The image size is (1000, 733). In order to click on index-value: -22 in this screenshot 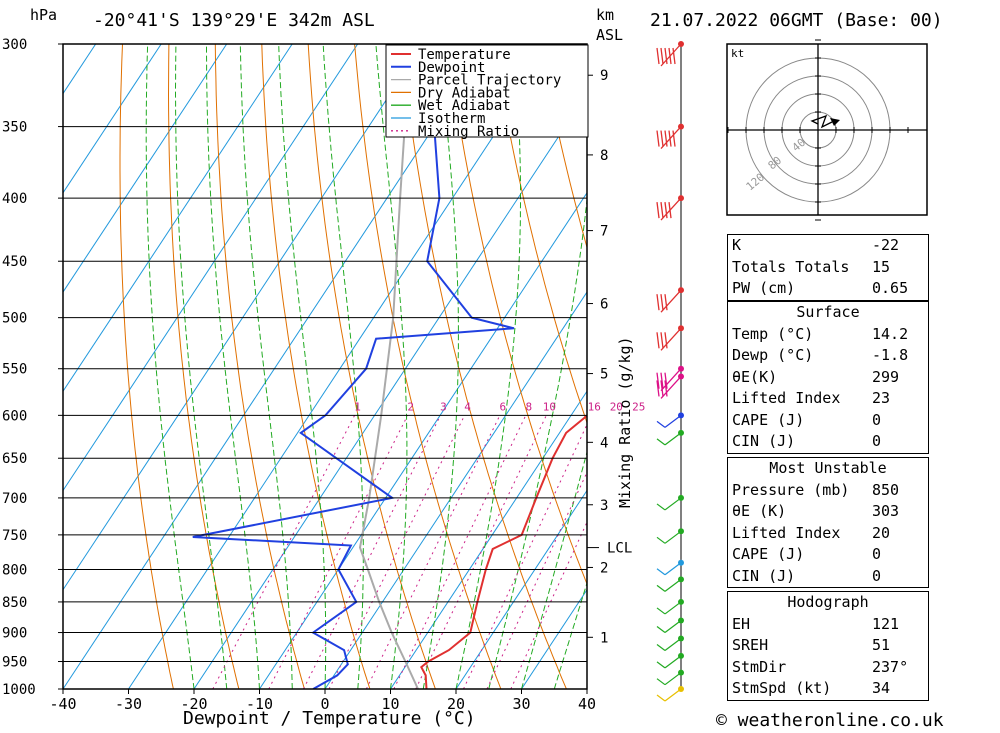, I will do `click(886, 245)`.